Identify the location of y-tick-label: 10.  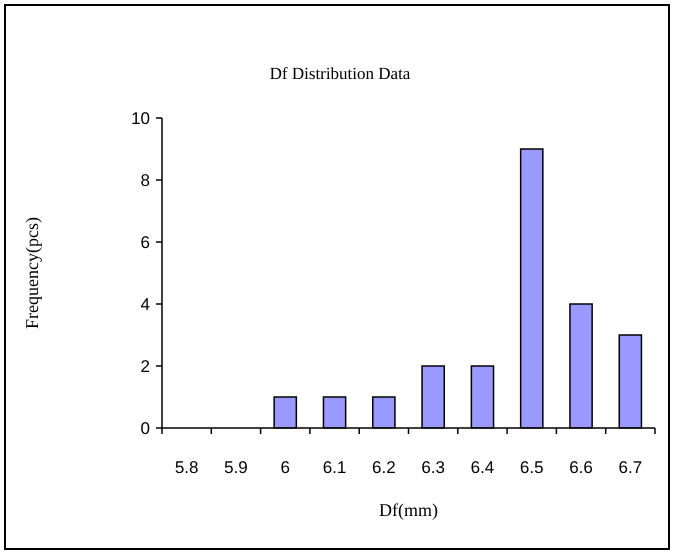
(140, 118).